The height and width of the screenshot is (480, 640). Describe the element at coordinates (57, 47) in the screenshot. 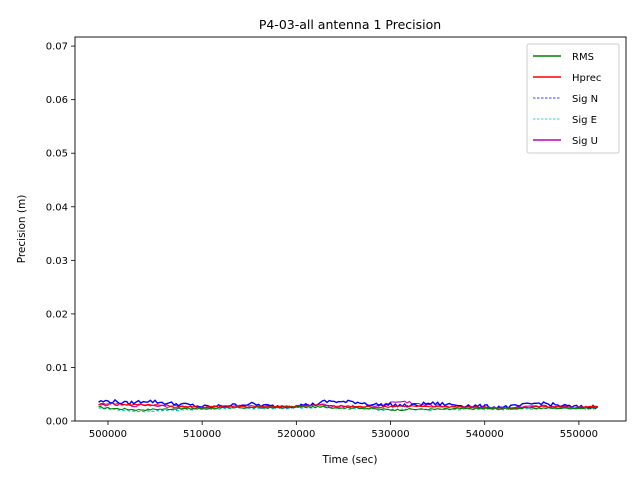

I see `y-tick-label: 0.07` at that location.